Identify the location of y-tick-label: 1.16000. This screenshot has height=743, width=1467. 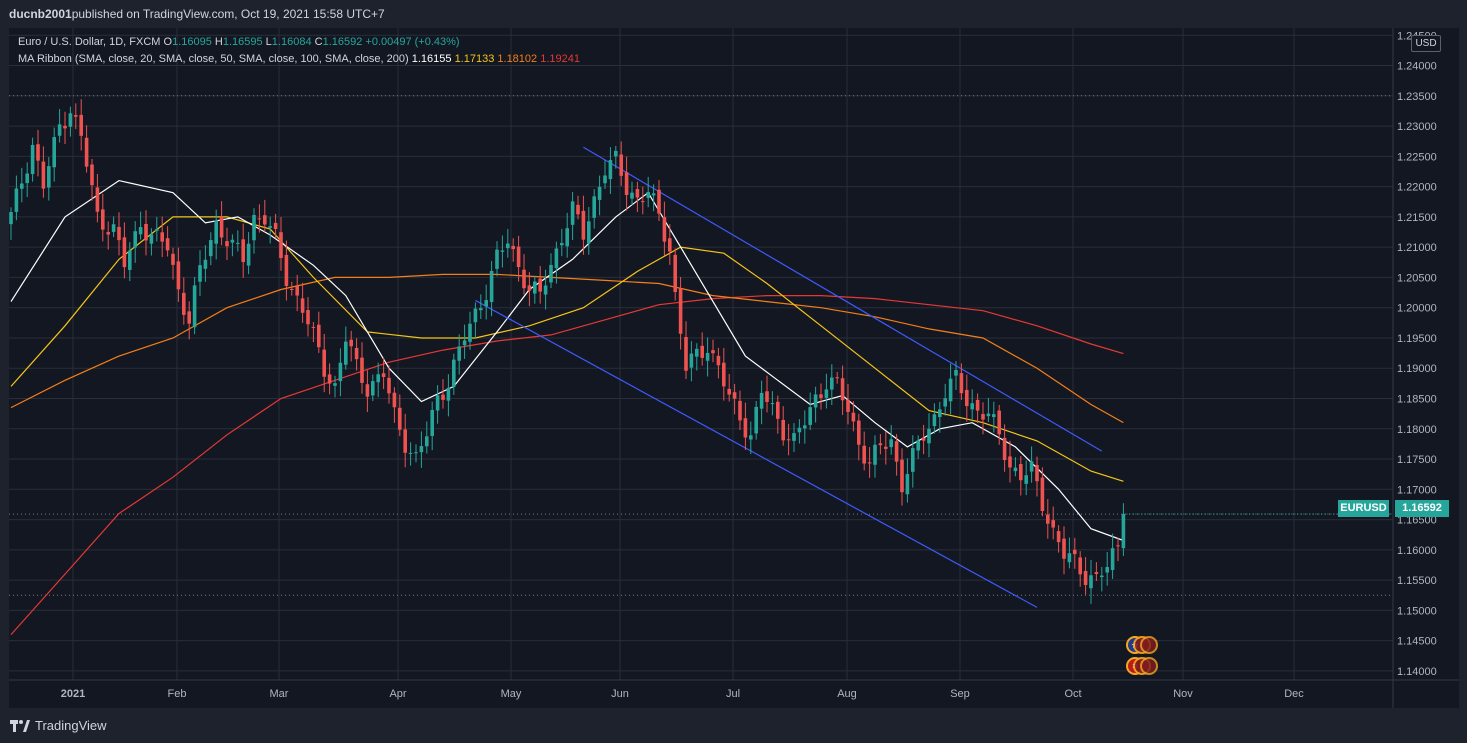
(1417, 551).